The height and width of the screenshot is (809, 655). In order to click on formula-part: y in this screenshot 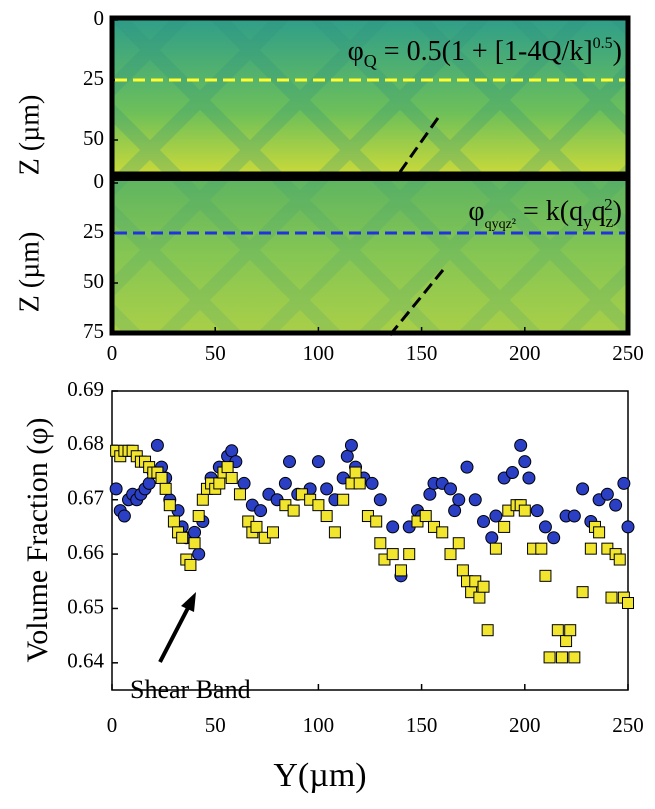, I will do `click(587, 221)`.